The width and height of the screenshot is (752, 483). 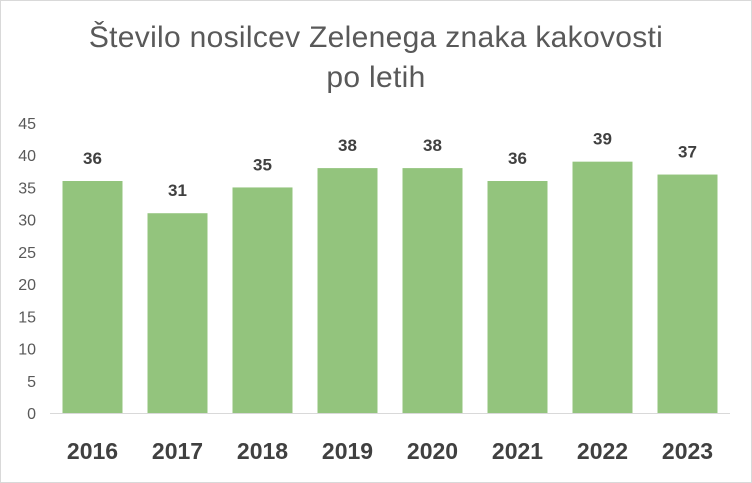 What do you see at coordinates (27, 285) in the screenshot?
I see `y-tick-label: 20` at bounding box center [27, 285].